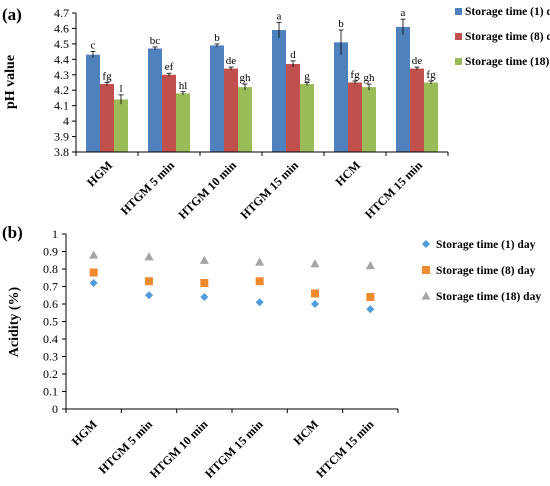 The width and height of the screenshot is (550, 486). I want to click on y-tick-label: 0.2, so click(50, 374).